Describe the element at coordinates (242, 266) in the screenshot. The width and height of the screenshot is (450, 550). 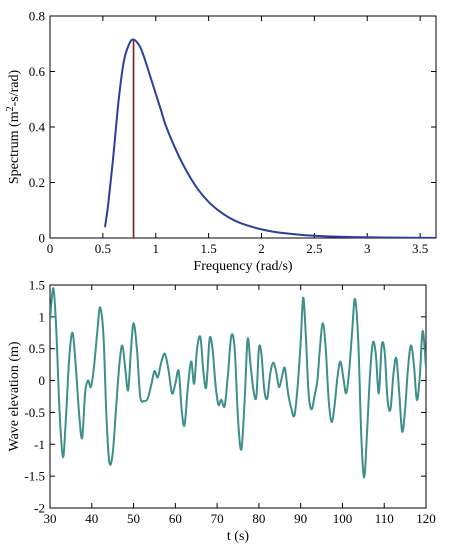
I see `x-axis-label: Frequency (rad/s)` at that location.